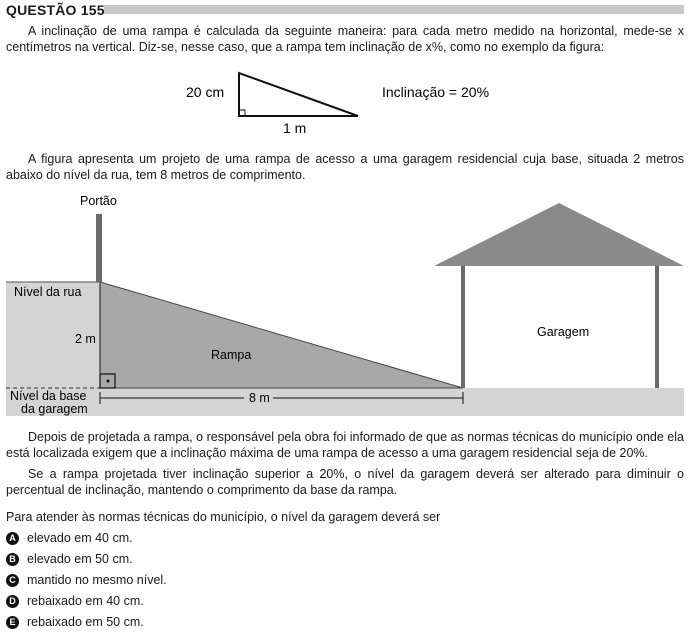 The image size is (692, 633). What do you see at coordinates (657, 327) in the screenshot?
I see `garage-right-post` at bounding box center [657, 327].